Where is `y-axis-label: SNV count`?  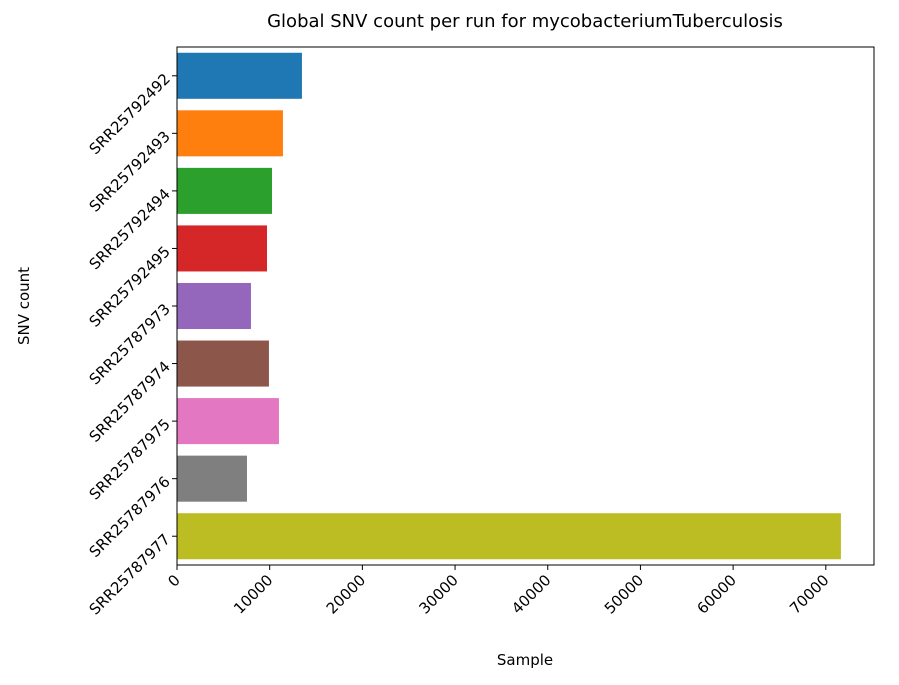 y-axis-label: SNV count is located at coordinates (24, 306).